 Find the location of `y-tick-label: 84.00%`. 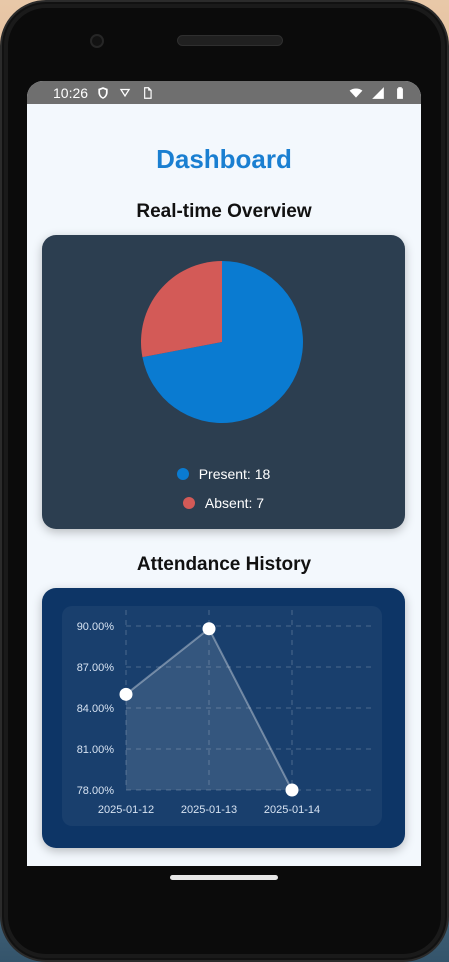

y-tick-label: 84.00% is located at coordinates (96, 709).